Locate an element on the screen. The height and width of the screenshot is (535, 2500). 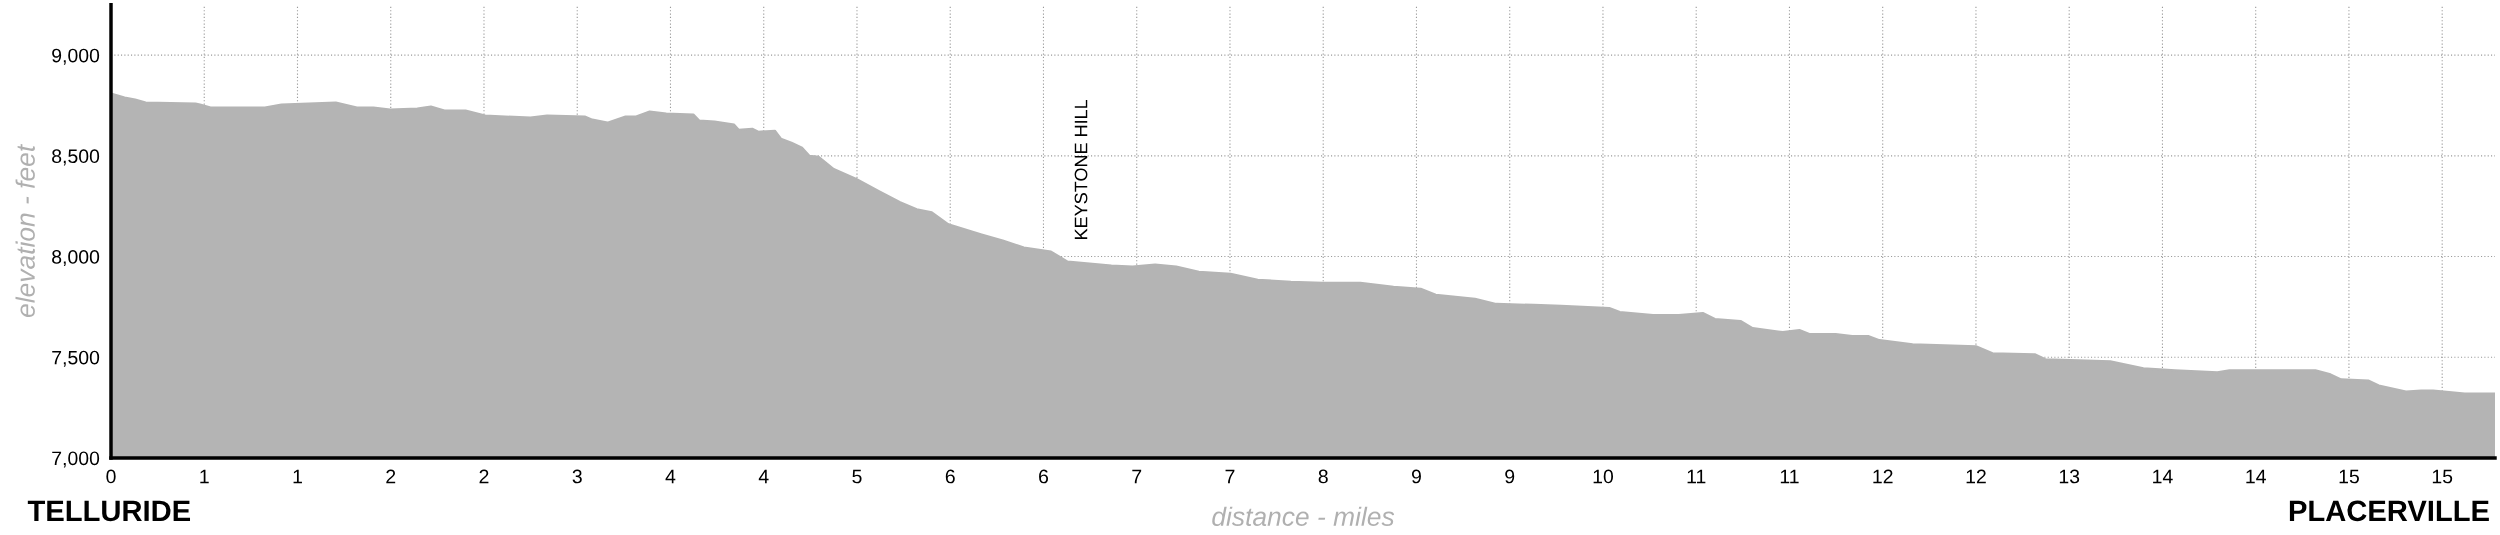
text: TELLURIDE is located at coordinates (109, 511).